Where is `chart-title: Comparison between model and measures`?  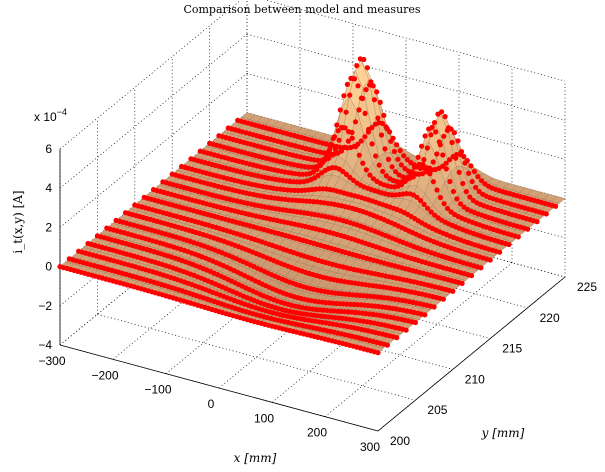
chart-title: Comparison between model and measures is located at coordinates (301, 9).